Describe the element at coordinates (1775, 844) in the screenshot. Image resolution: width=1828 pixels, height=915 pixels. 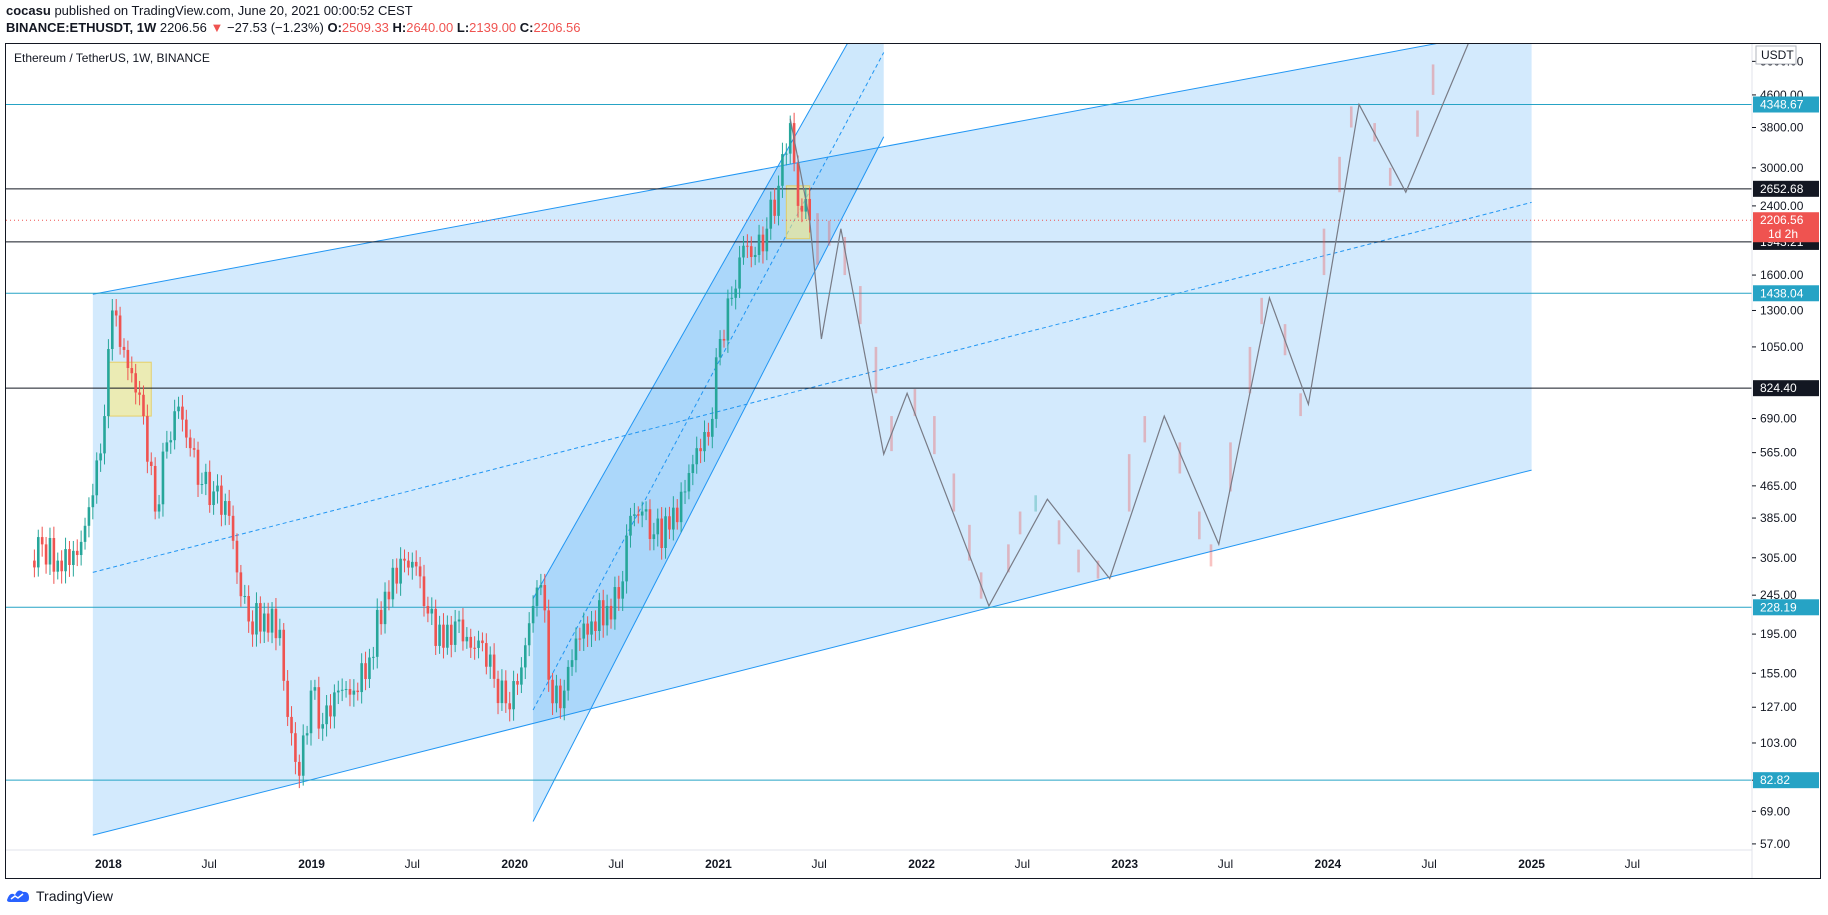
I see `y-tick-label: 57.00` at that location.